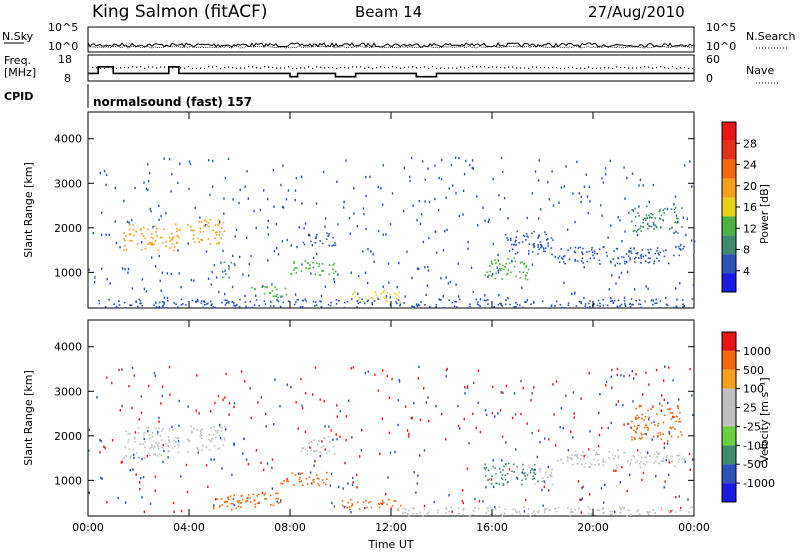 The image size is (800, 554). What do you see at coordinates (750, 143) in the screenshot?
I see `colorbar-tick-label: 28` at bounding box center [750, 143].